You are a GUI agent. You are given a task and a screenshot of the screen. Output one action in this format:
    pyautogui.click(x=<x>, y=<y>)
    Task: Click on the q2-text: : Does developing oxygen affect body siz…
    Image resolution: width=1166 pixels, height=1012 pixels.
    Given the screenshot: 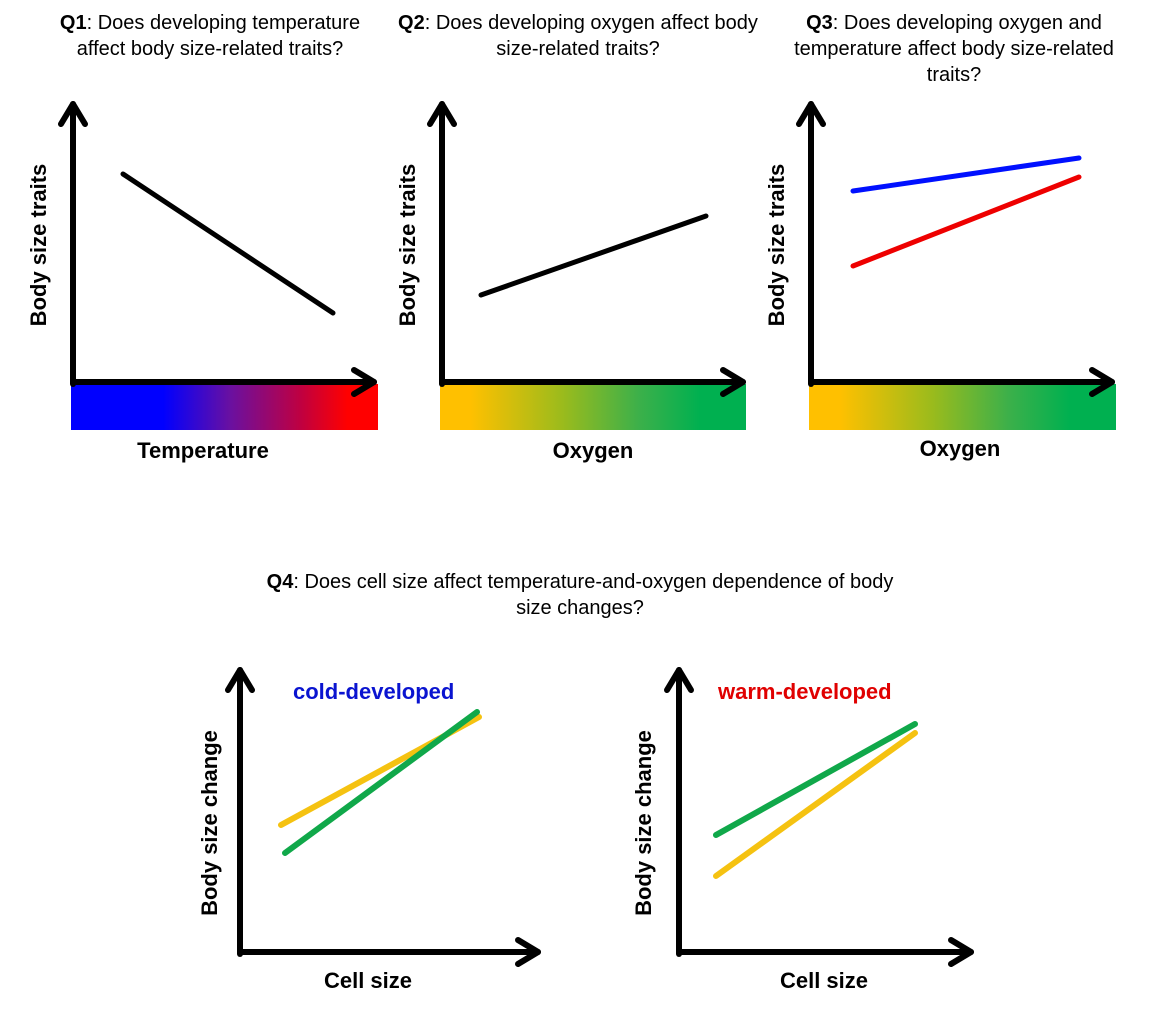 What is the action you would take?
    pyautogui.click(x=591, y=36)
    